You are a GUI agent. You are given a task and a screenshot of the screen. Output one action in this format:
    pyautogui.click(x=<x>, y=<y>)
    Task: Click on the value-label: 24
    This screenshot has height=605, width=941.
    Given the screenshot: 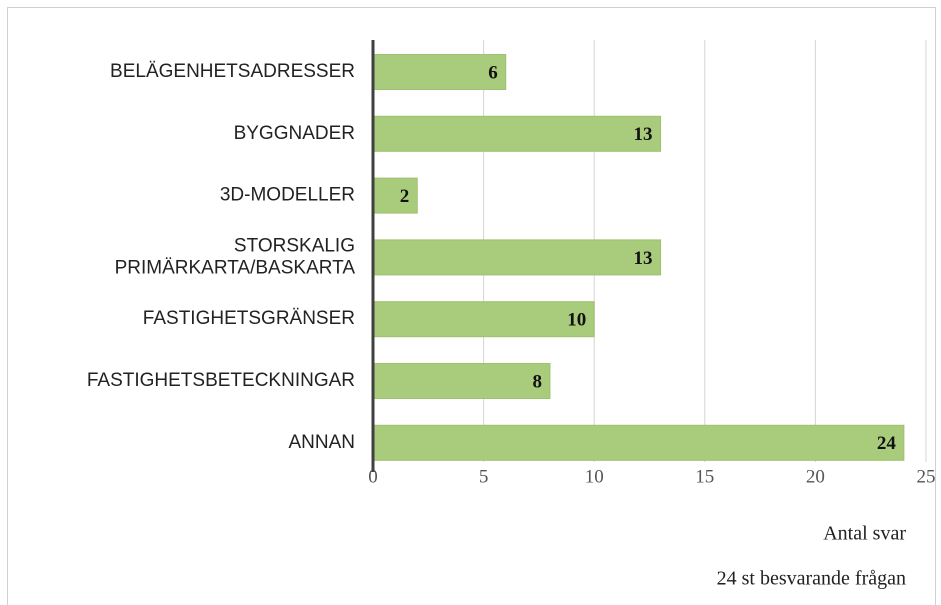 What is the action you would take?
    pyautogui.click(x=887, y=443)
    